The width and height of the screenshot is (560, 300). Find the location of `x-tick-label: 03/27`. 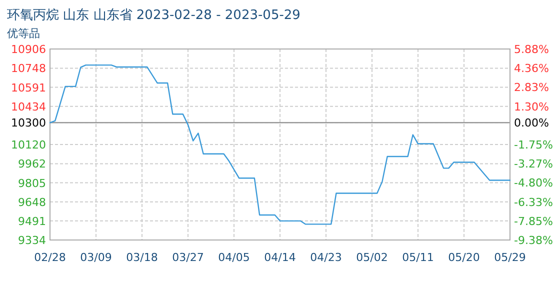

x-tick-label: 03/27 is located at coordinates (188, 257).